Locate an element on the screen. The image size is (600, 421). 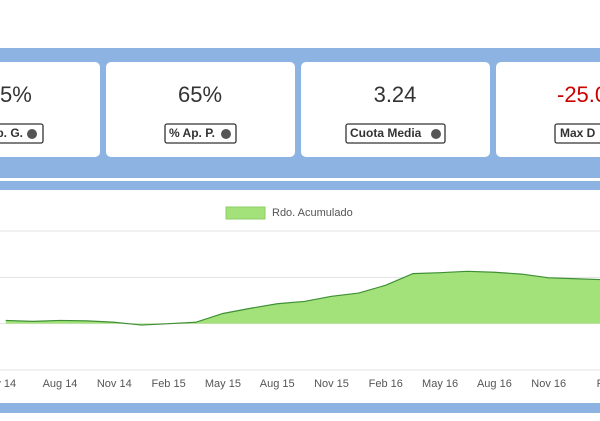
x-tick-label: Aug 14 is located at coordinates (60, 384).